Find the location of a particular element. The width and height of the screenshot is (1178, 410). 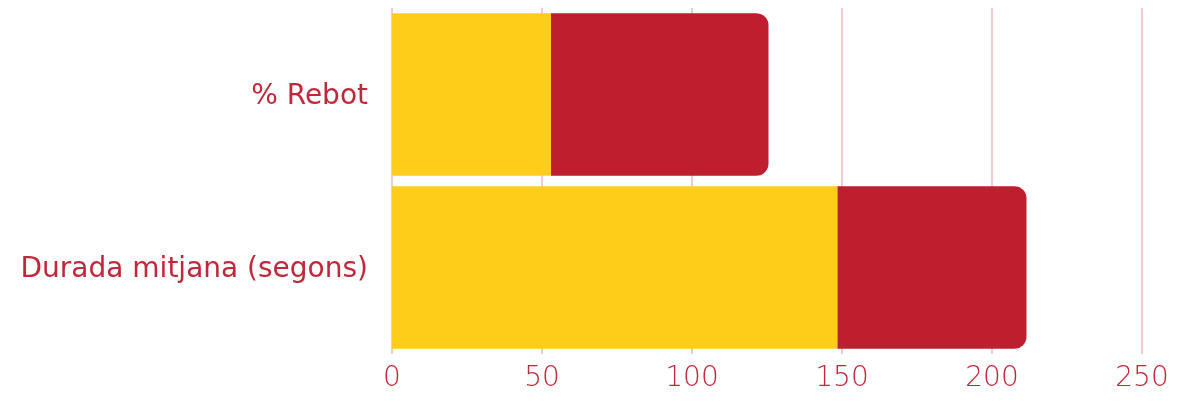

x-tick-label: 200 is located at coordinates (992, 376).